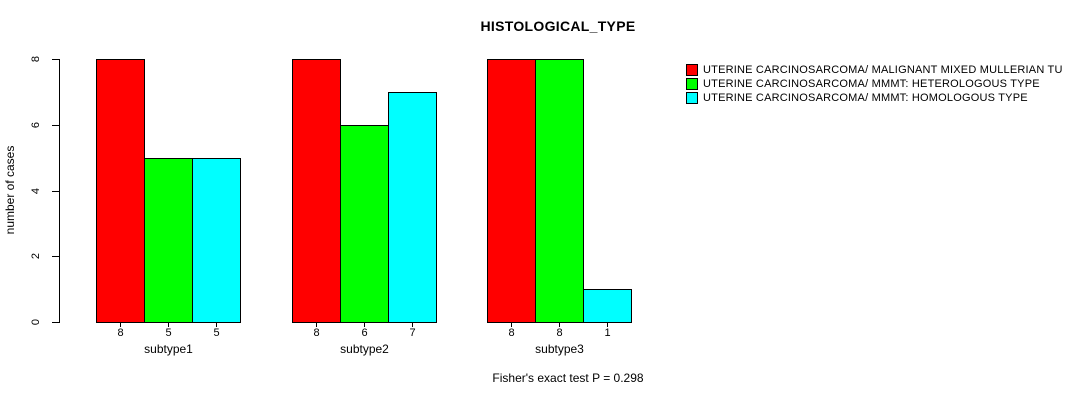 The height and width of the screenshot is (400, 1090). Describe the element at coordinates (559, 191) in the screenshot. I see `bar-subtype3-series2` at that location.